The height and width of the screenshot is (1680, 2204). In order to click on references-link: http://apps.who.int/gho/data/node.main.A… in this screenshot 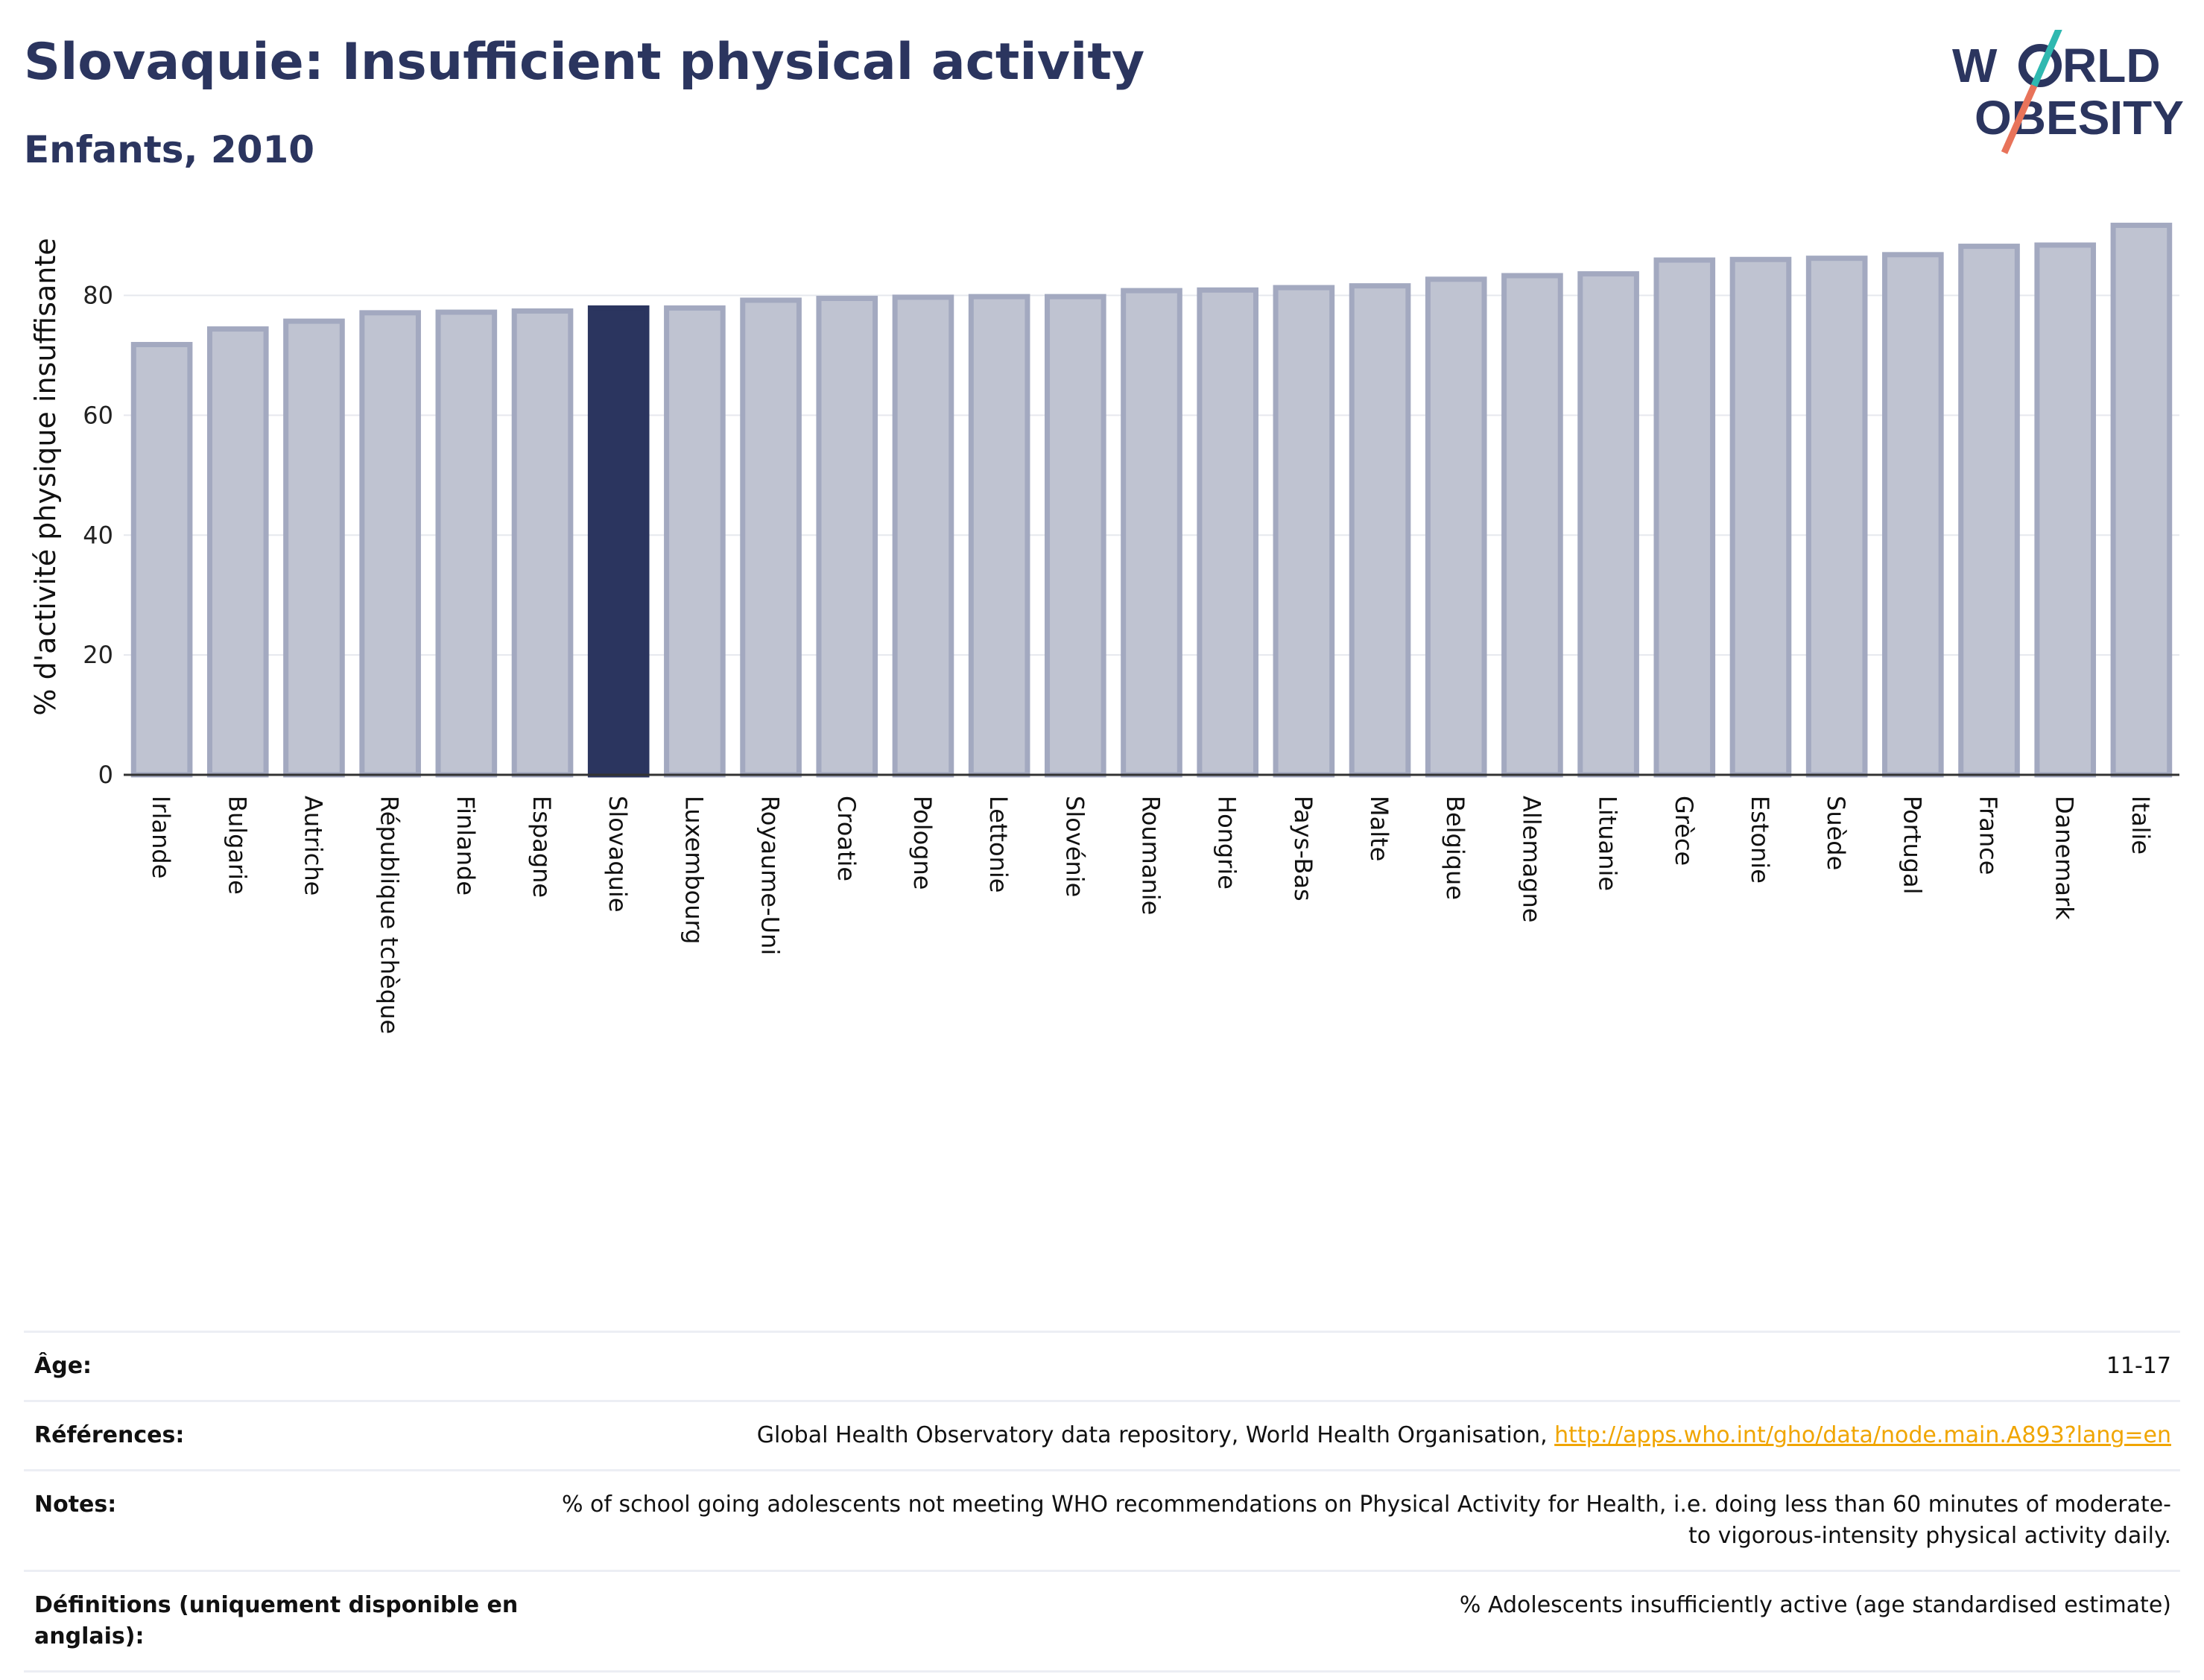, I will do `click(1862, 1435)`.